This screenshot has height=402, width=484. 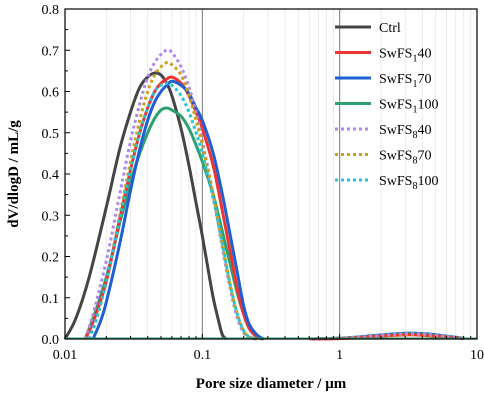 I want to click on x-tick-label: 10, so click(x=477, y=355).